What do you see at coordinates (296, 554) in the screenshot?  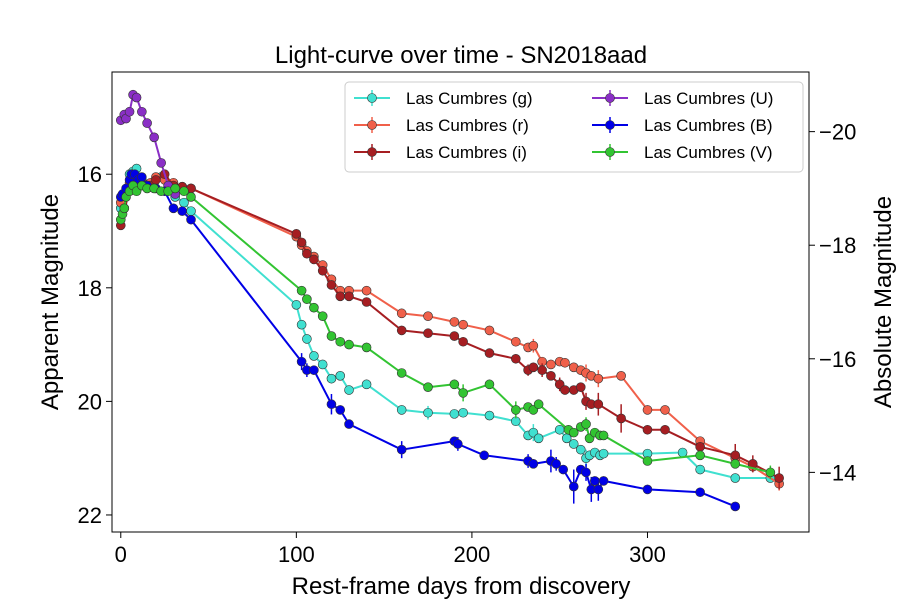 I see `x-tick-label: 100` at bounding box center [296, 554].